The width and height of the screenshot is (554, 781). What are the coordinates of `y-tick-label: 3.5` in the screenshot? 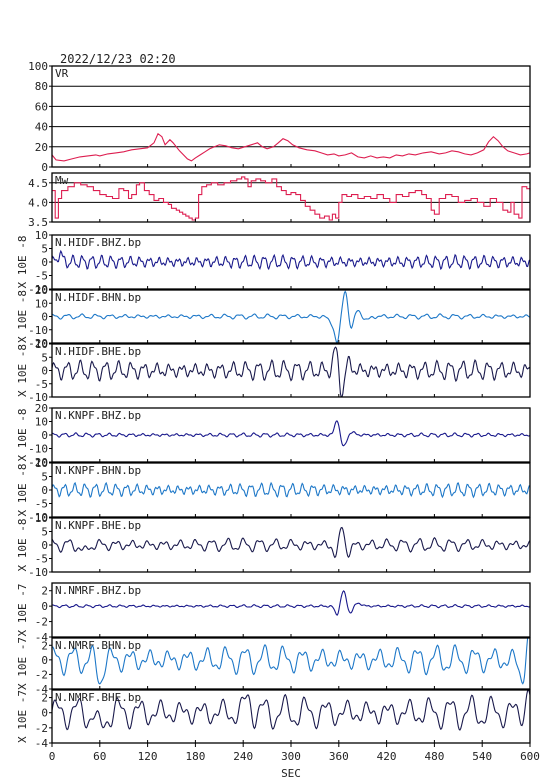 It's located at (38, 222).